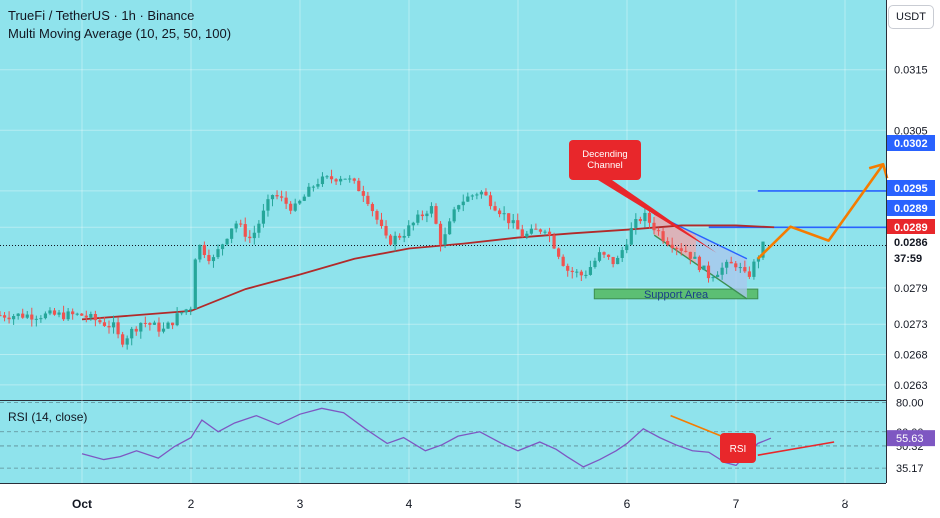 Image resolution: width=940 pixels, height=518 pixels. Describe the element at coordinates (428, 272) in the screenshot. I see `moving-average-layer` at that location.